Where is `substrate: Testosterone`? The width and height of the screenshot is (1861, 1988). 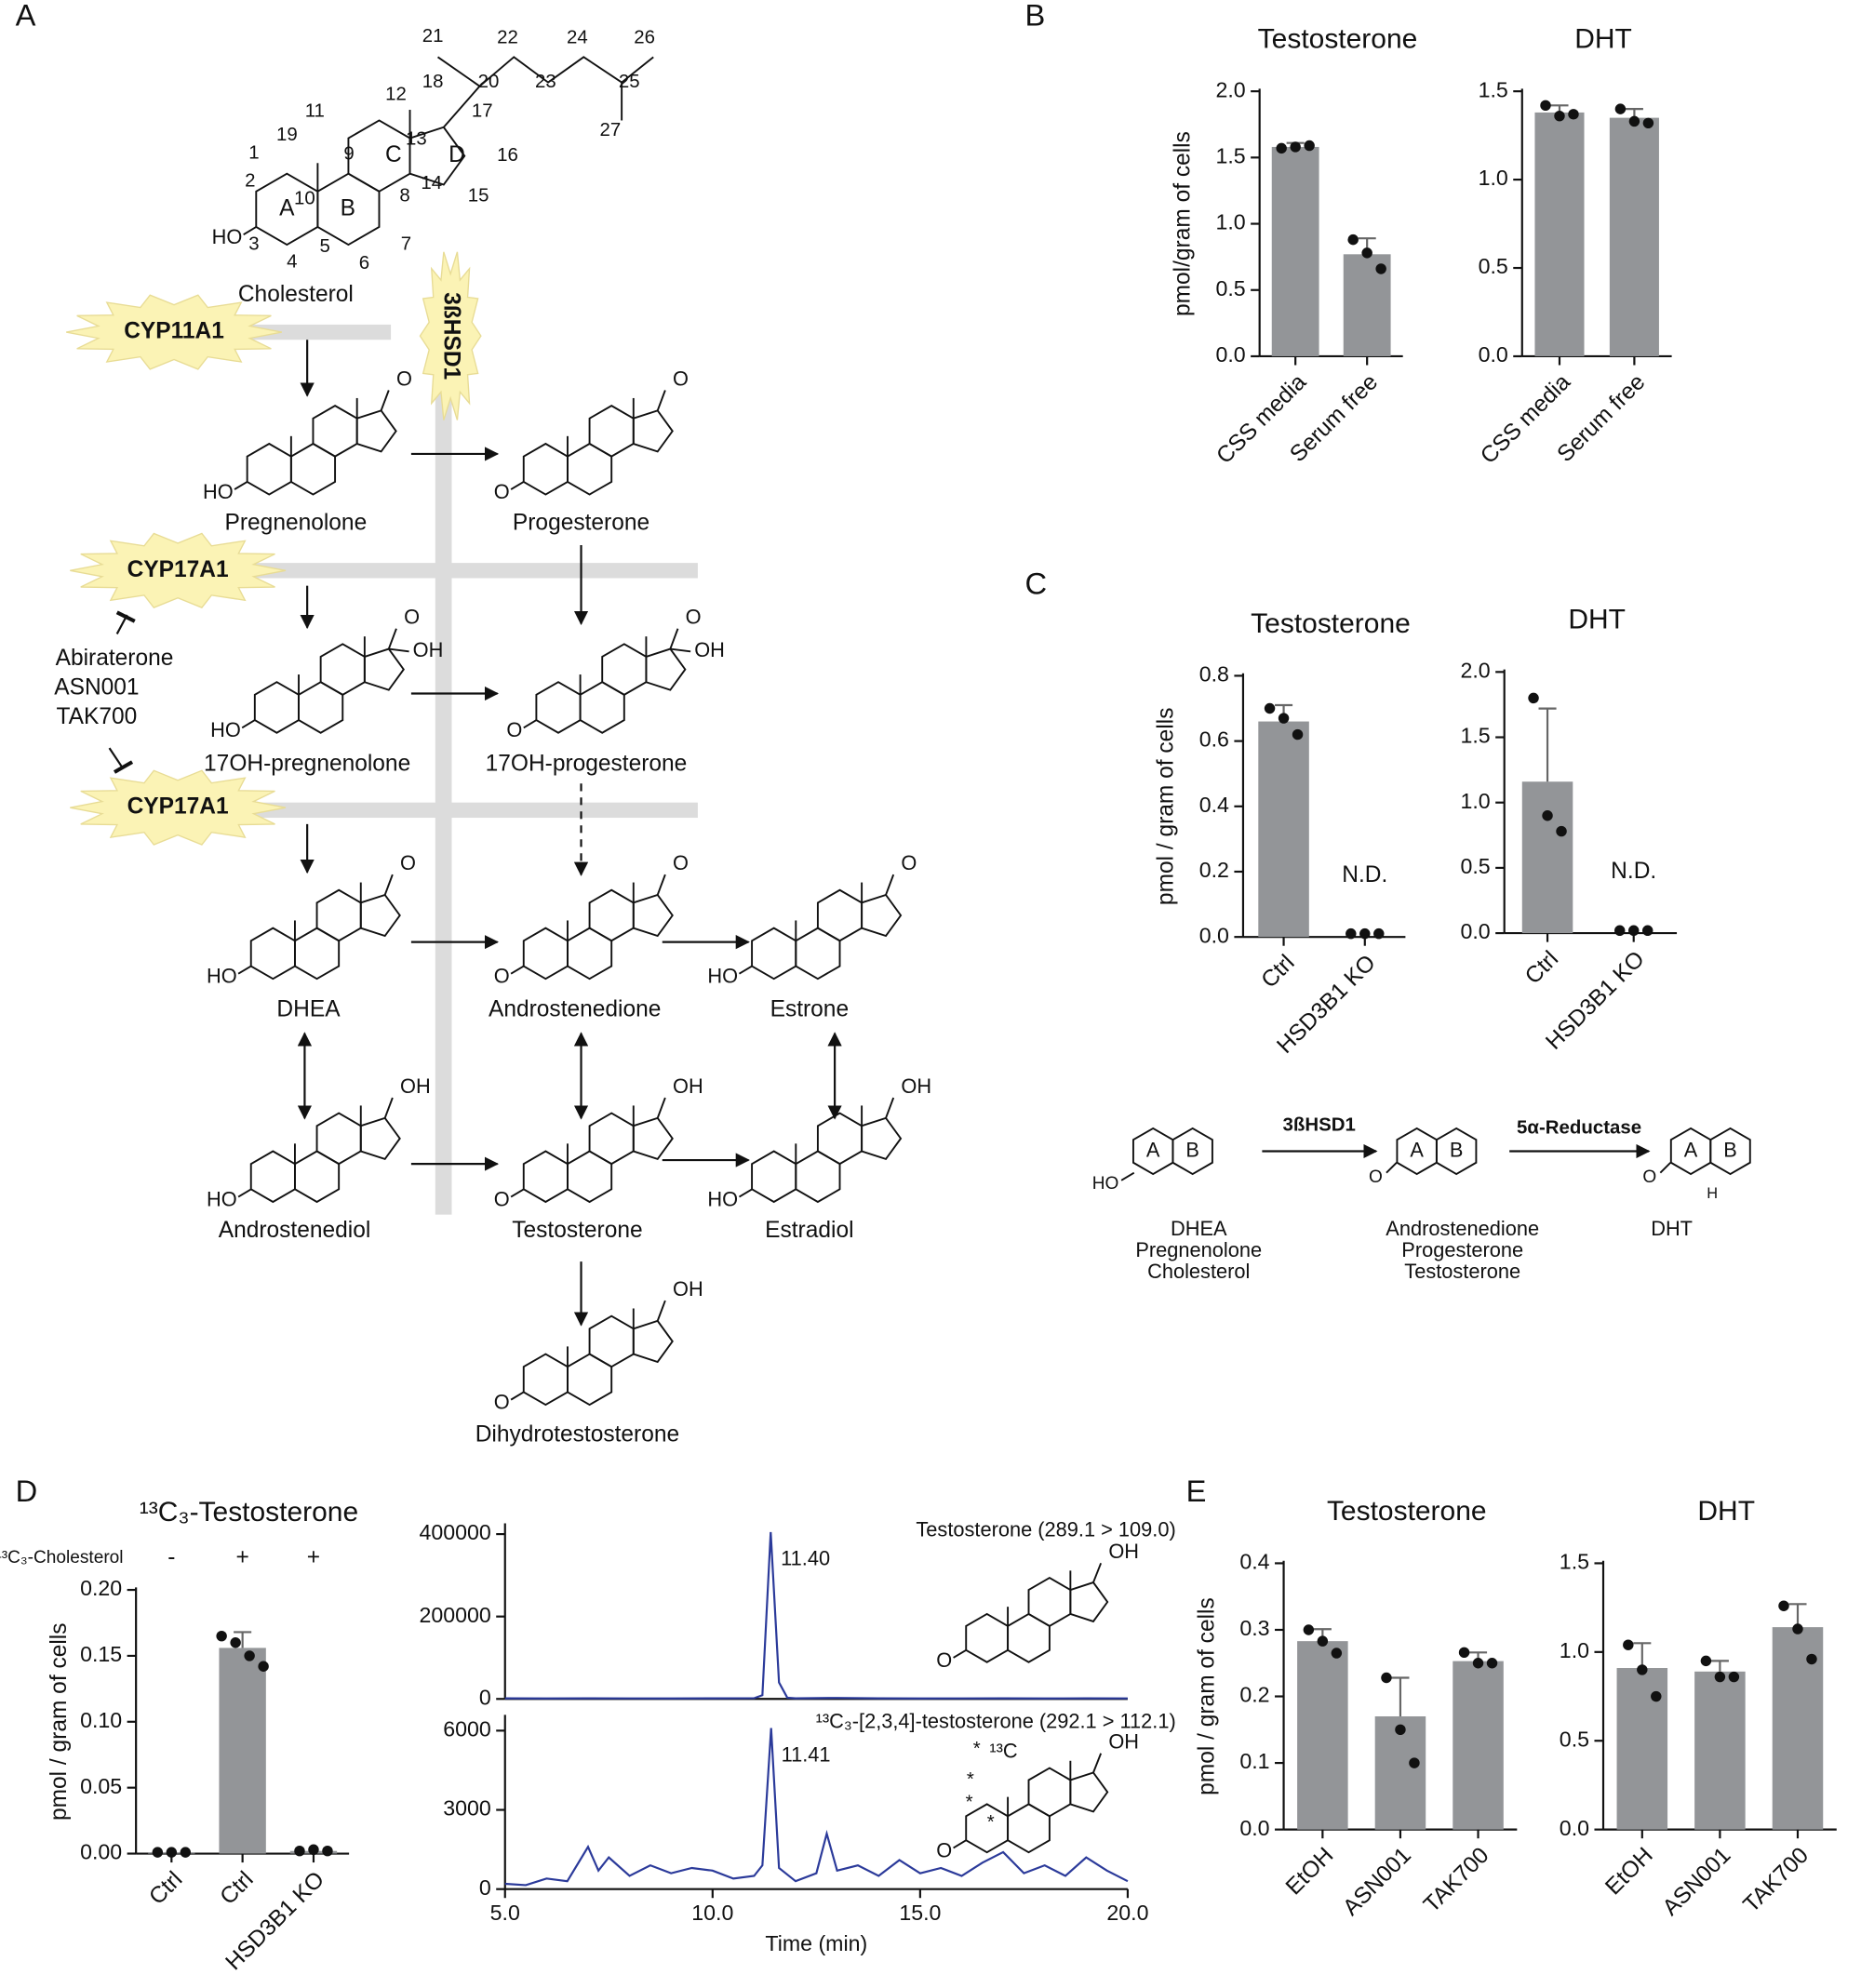 substrate: Testosterone is located at coordinates (1462, 1271).